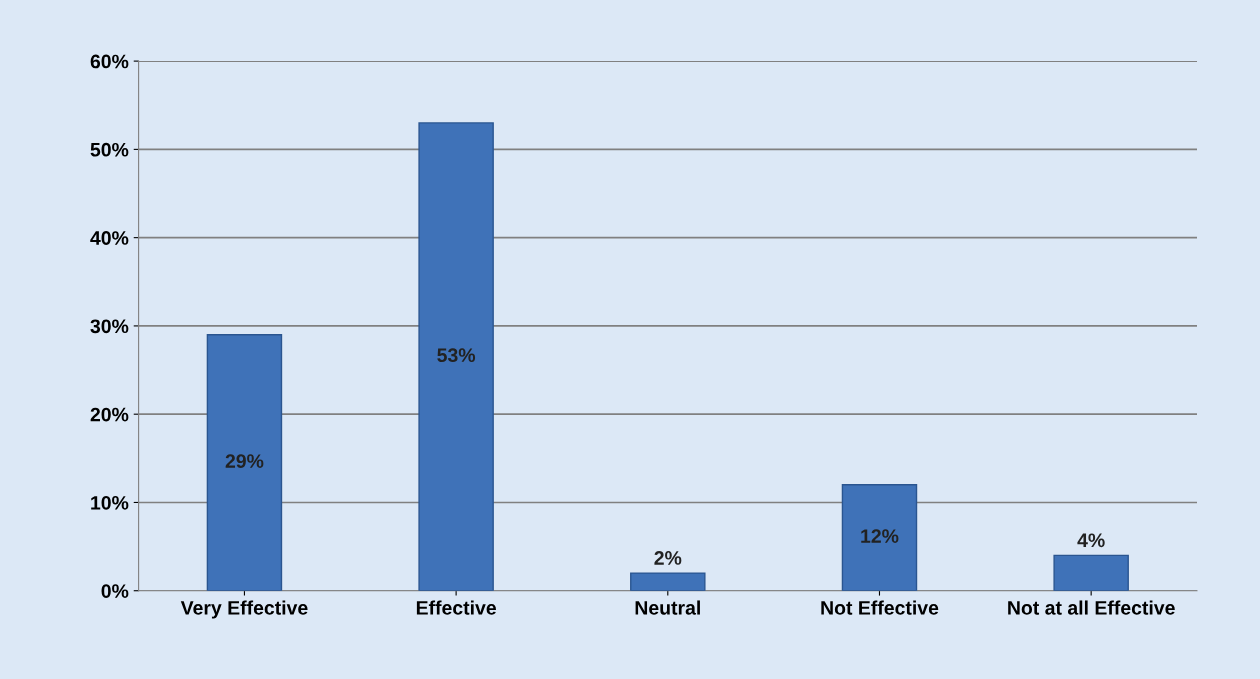  I want to click on x-tick-label: Neutral, so click(667, 607).